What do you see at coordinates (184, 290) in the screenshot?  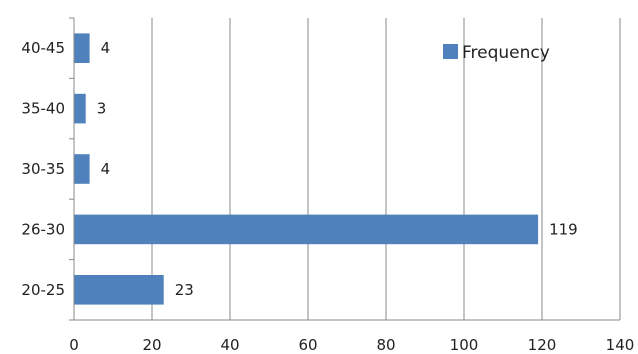 I see `data-label-20-25: 23` at bounding box center [184, 290].